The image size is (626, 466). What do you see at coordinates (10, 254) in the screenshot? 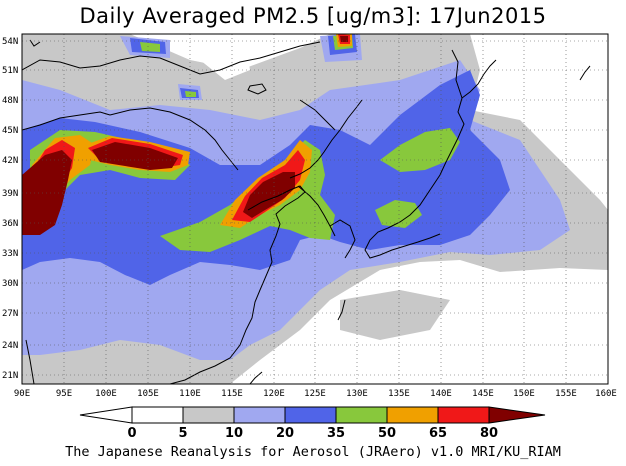
I see `lat-label: 33N` at bounding box center [10, 254].